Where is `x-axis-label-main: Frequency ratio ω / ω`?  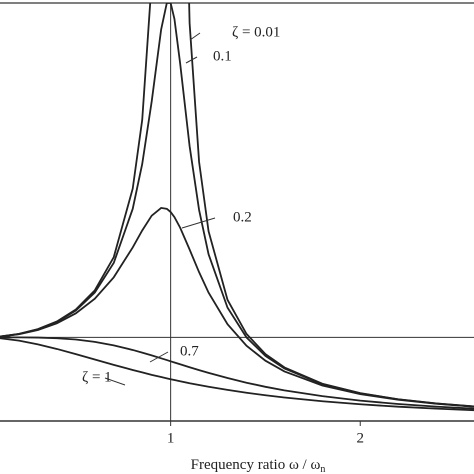
x-axis-label-main: Frequency ratio ω / ω is located at coordinates (256, 465).